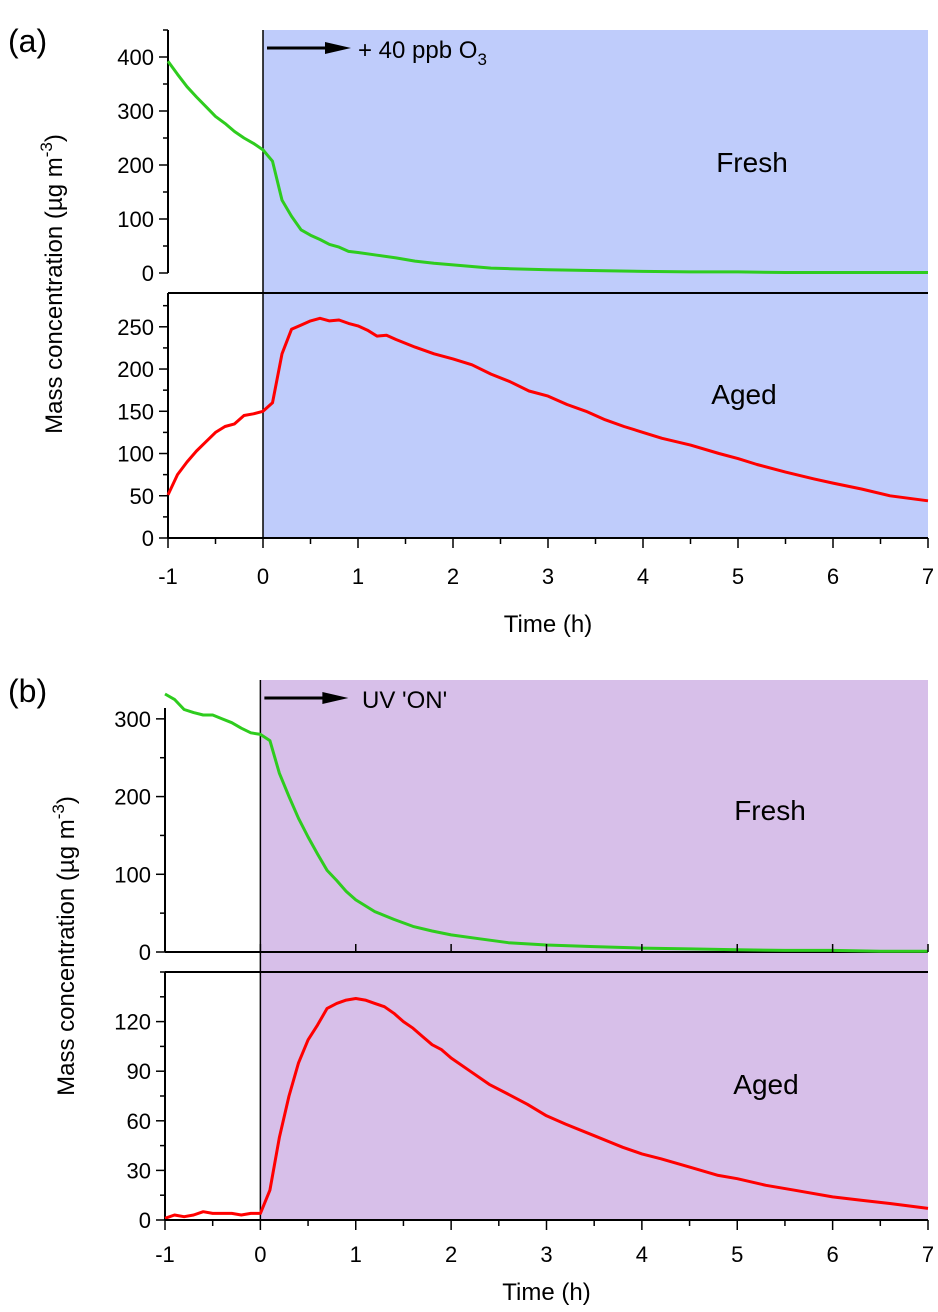  What do you see at coordinates (481, 59) in the screenshot?
I see `annotation-subscript: 3` at bounding box center [481, 59].